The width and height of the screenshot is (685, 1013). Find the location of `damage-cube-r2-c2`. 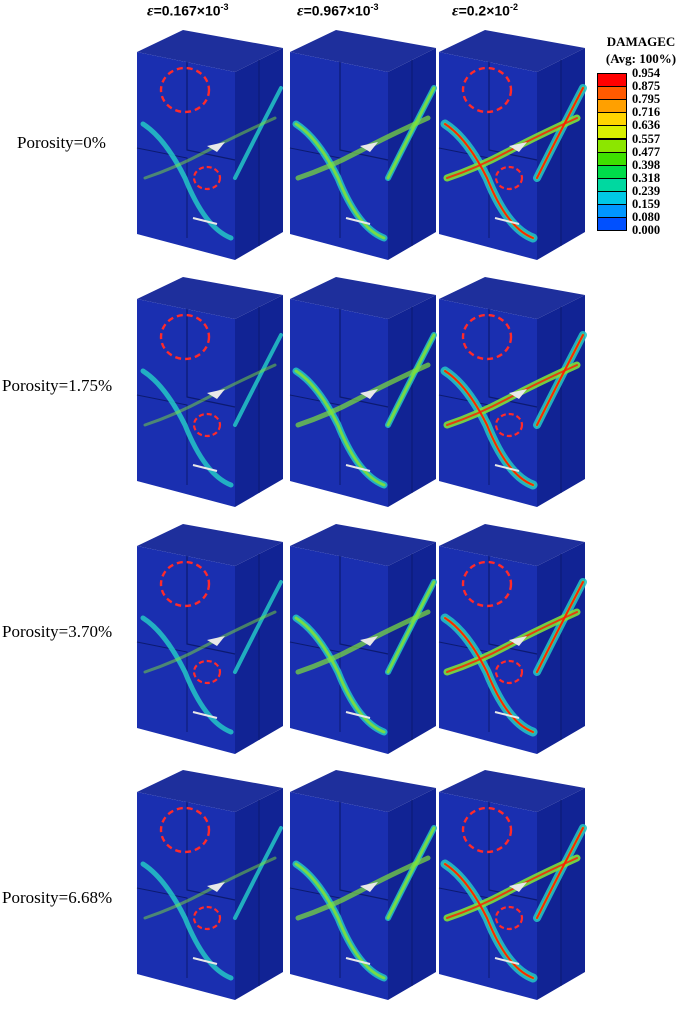

damage-cube-r2-c2 is located at coordinates (363, 392).